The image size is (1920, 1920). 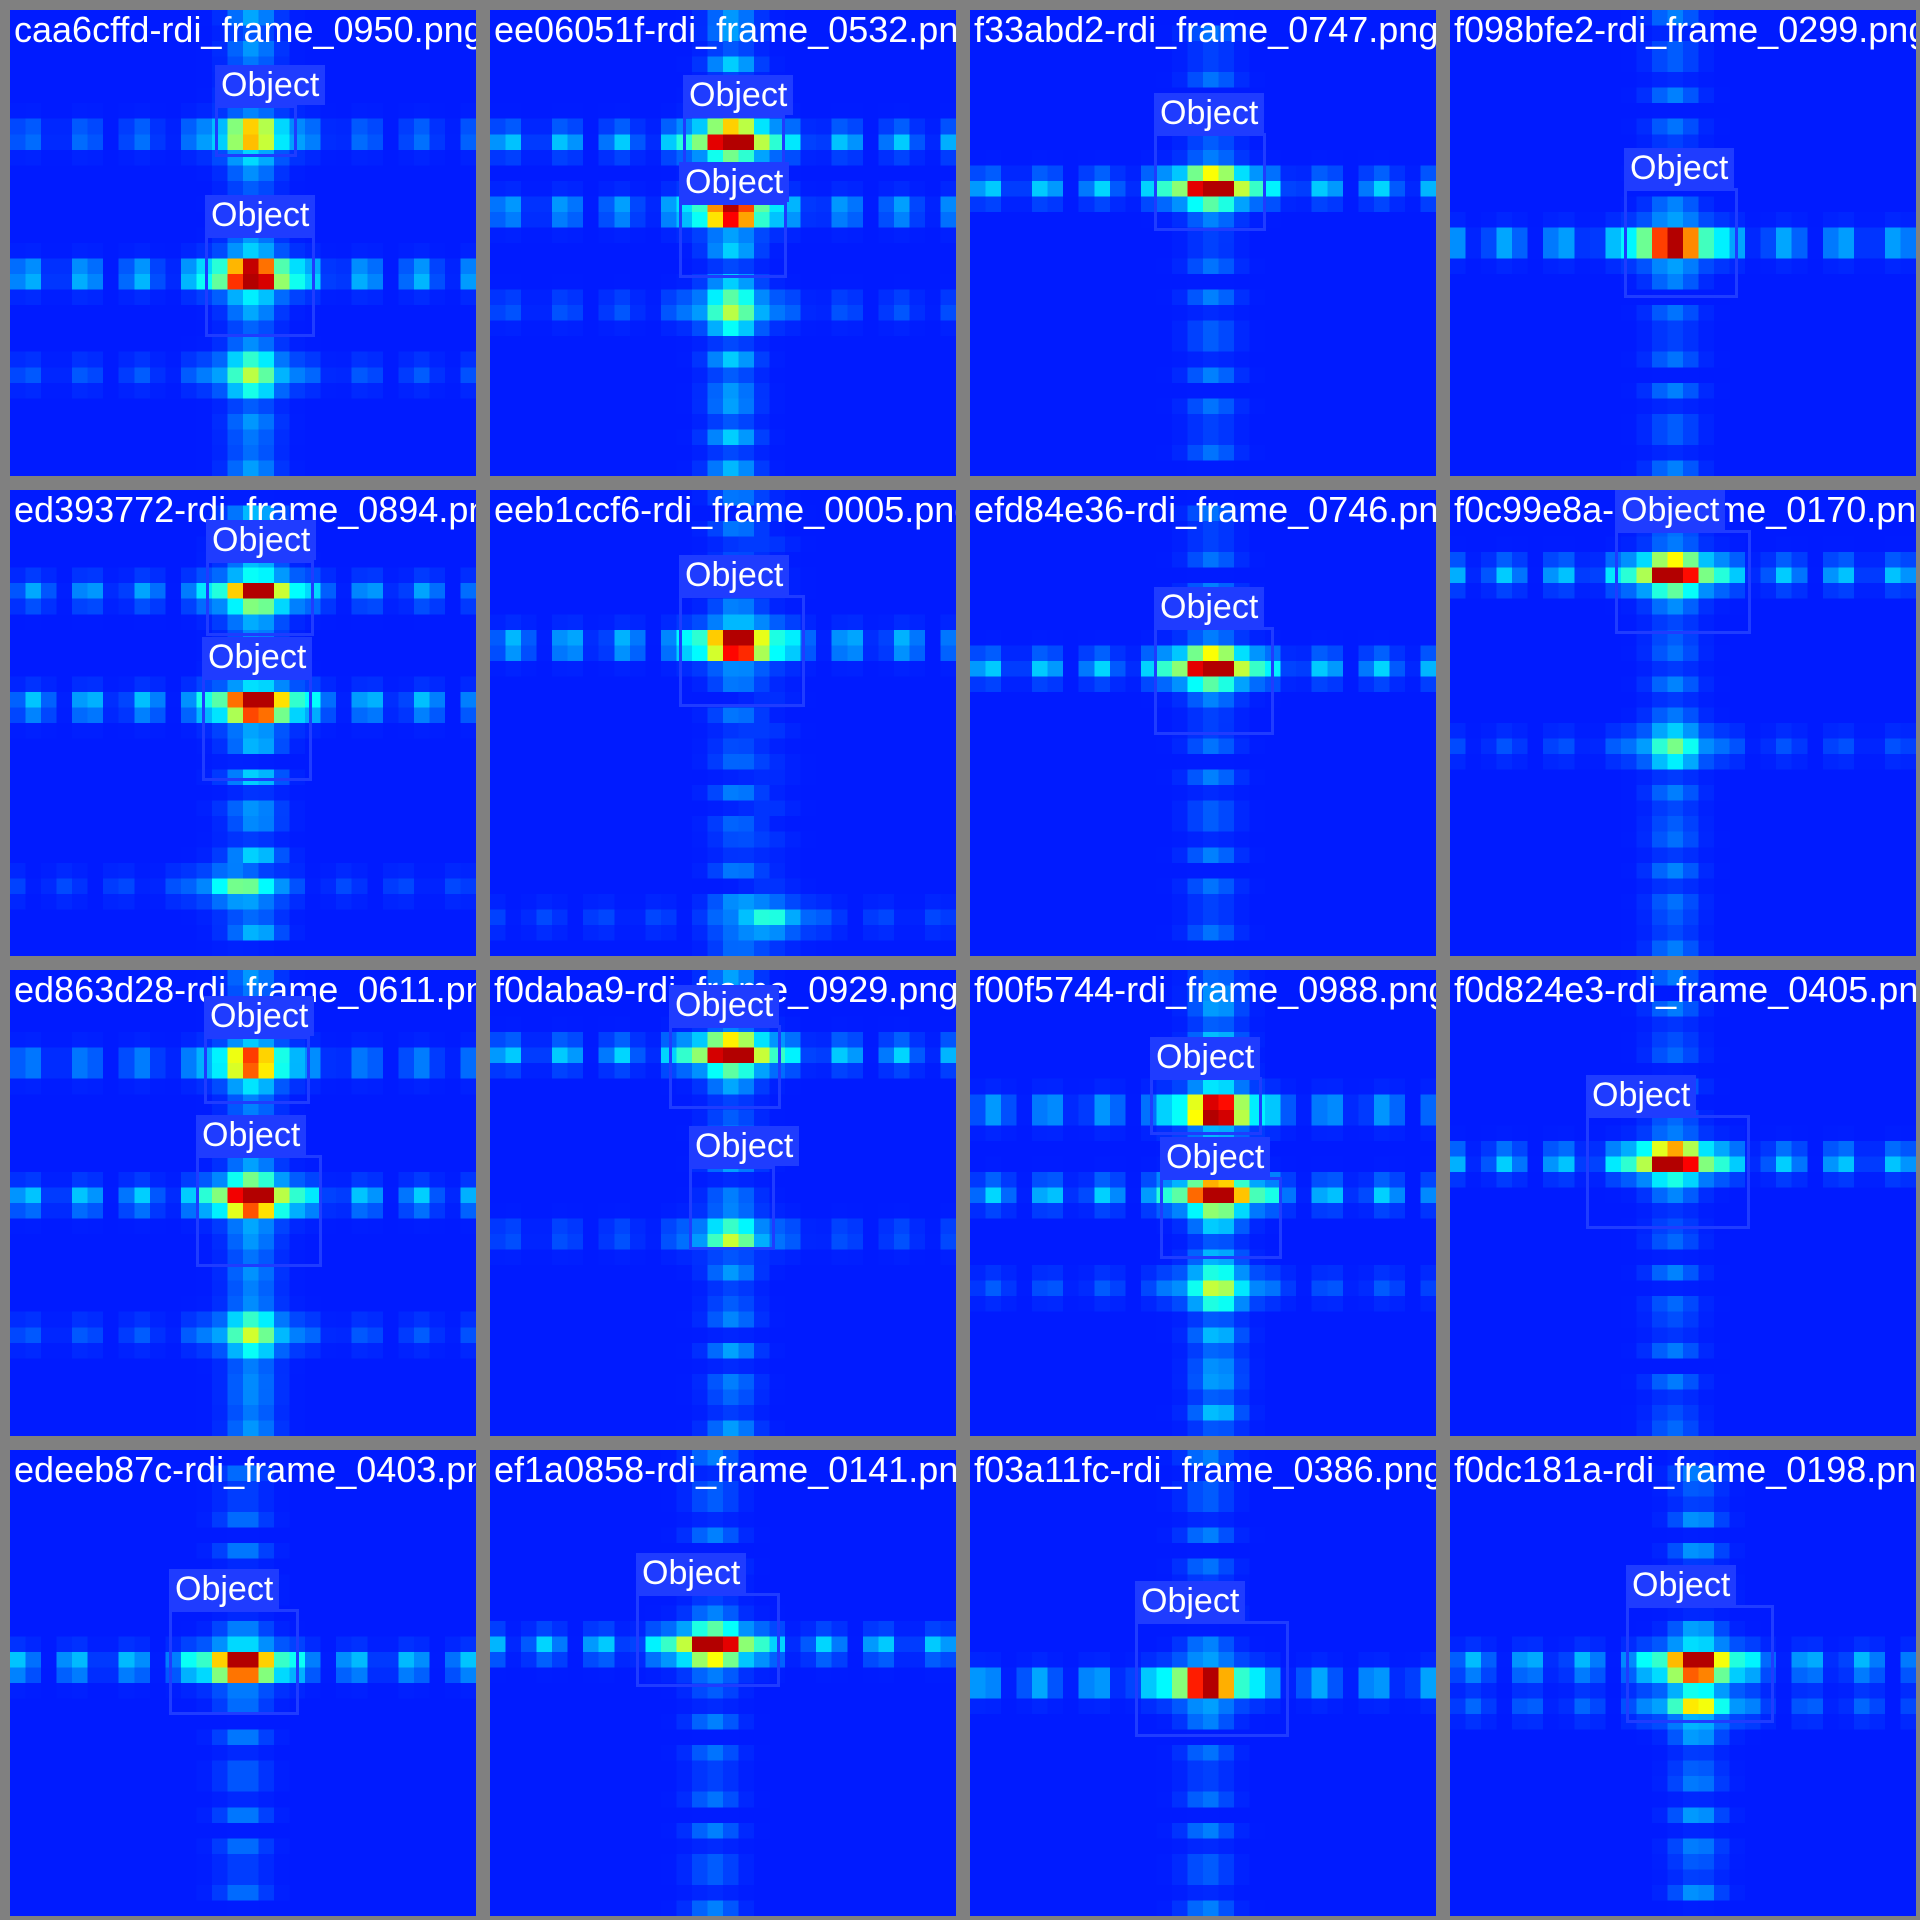 I want to click on frame-filename: f00f5744-rdi_frame_0988.png, so click(x=1205, y=990).